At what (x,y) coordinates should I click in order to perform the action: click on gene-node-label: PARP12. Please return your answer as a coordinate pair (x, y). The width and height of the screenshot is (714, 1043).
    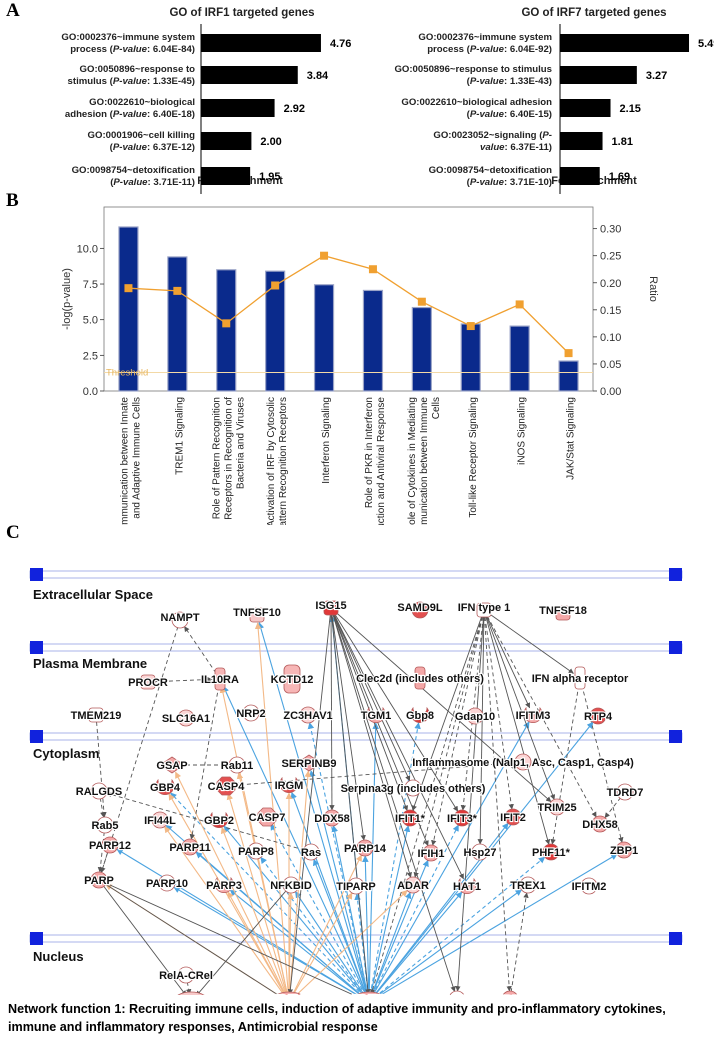
    Looking at the image, I should click on (110, 846).